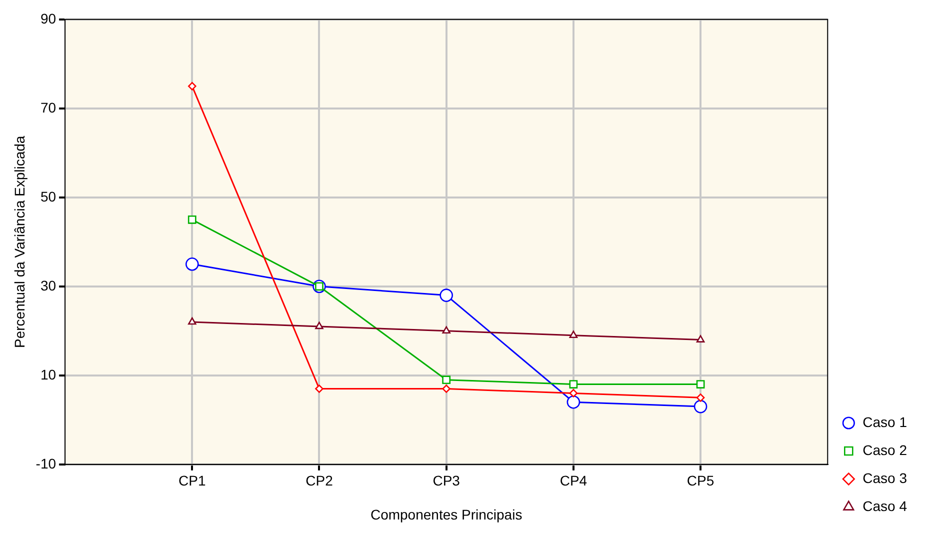 The height and width of the screenshot is (536, 935). Describe the element at coordinates (48, 285) in the screenshot. I see `y-tick-label: 30` at that location.